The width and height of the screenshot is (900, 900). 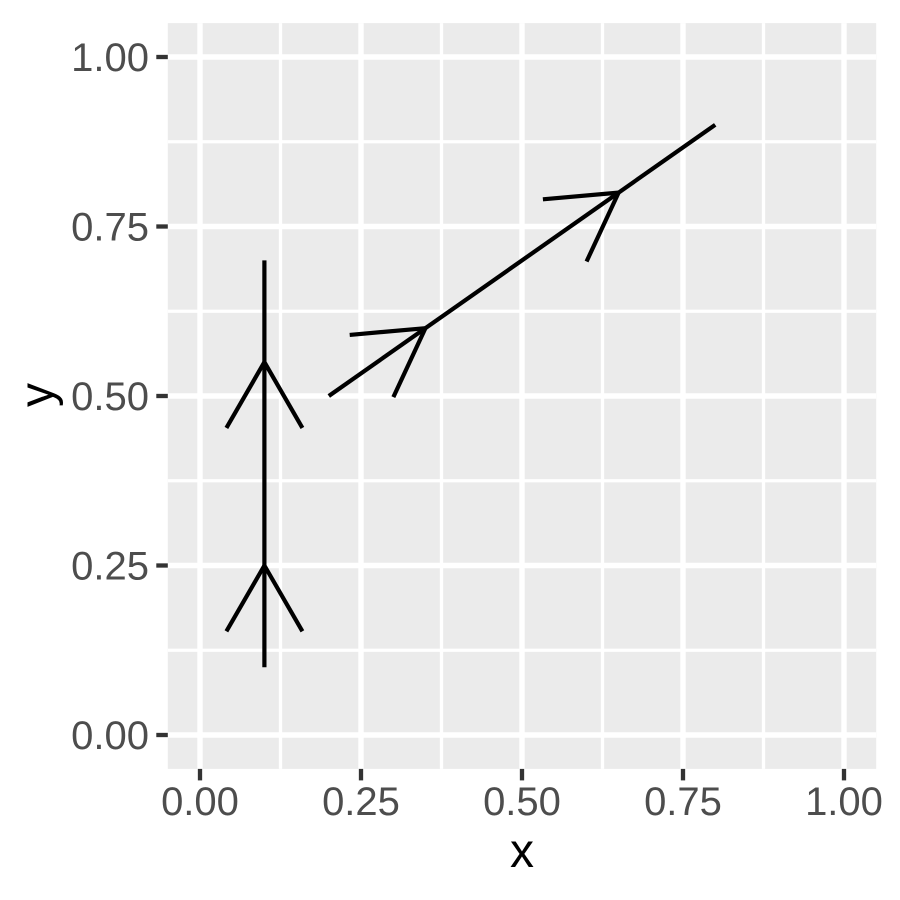 What do you see at coordinates (110, 228) in the screenshot?
I see `y-tick-label: 0.75` at bounding box center [110, 228].